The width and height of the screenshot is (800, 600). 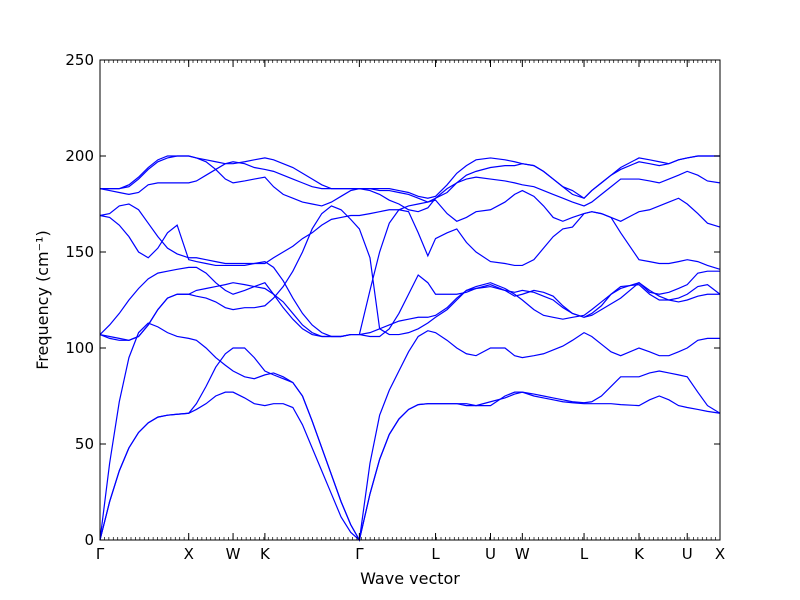 What do you see at coordinates (84, 444) in the screenshot?
I see `y-tick-label: 50` at bounding box center [84, 444].